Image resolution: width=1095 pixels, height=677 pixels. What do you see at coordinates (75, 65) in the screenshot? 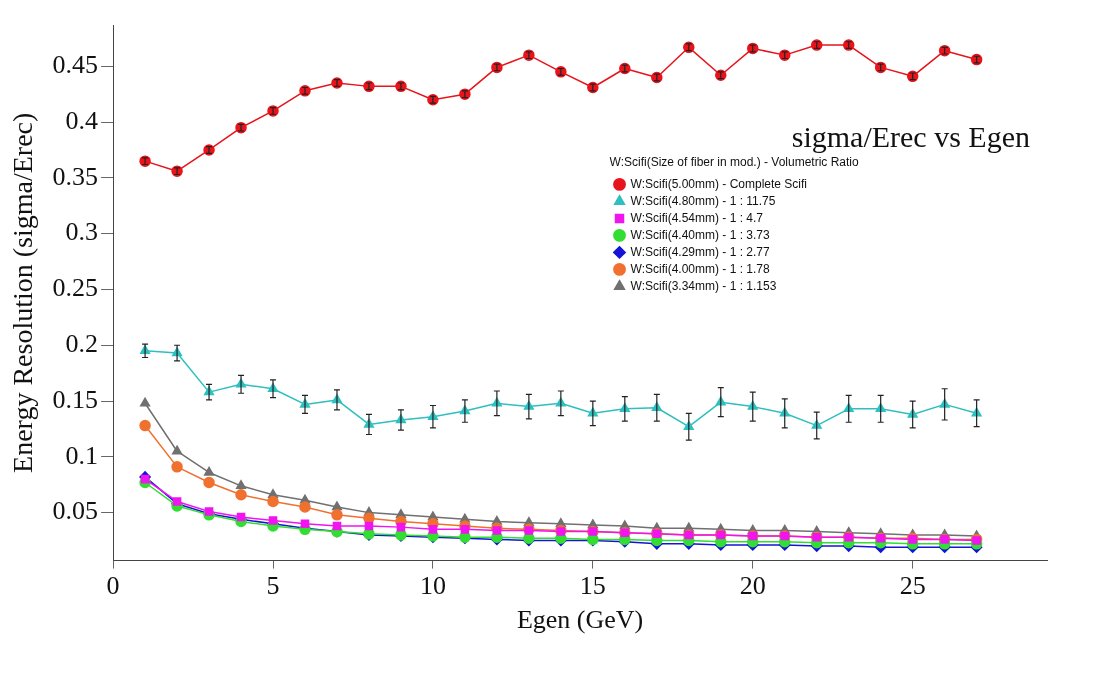
I see `y-tick-label: 0.45` at bounding box center [75, 65].